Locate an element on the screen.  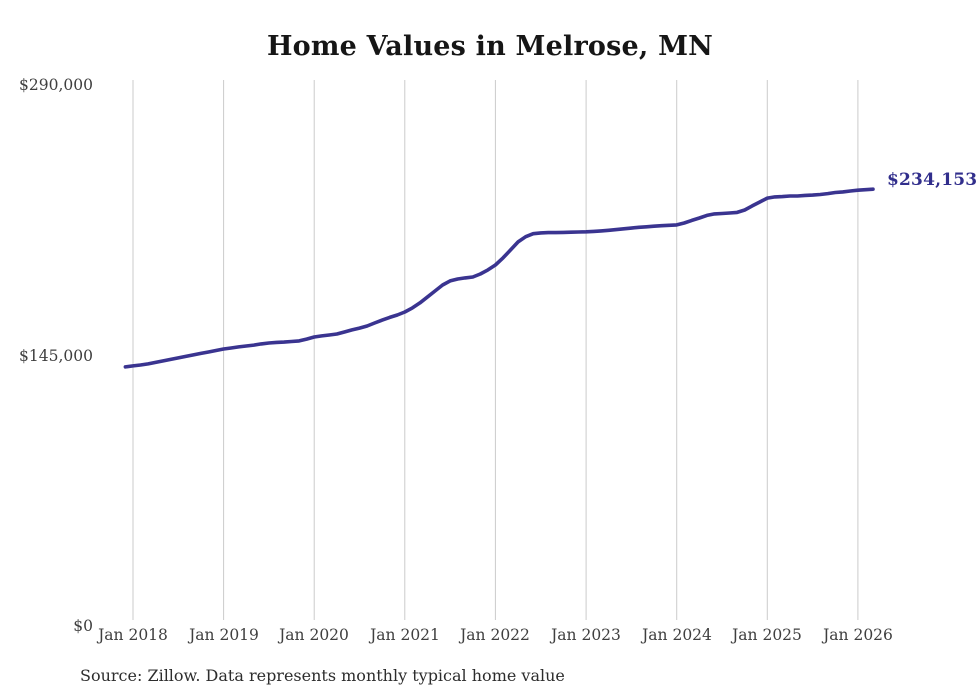
y-axis-tick-label: $145,000 is located at coordinates (56, 356).